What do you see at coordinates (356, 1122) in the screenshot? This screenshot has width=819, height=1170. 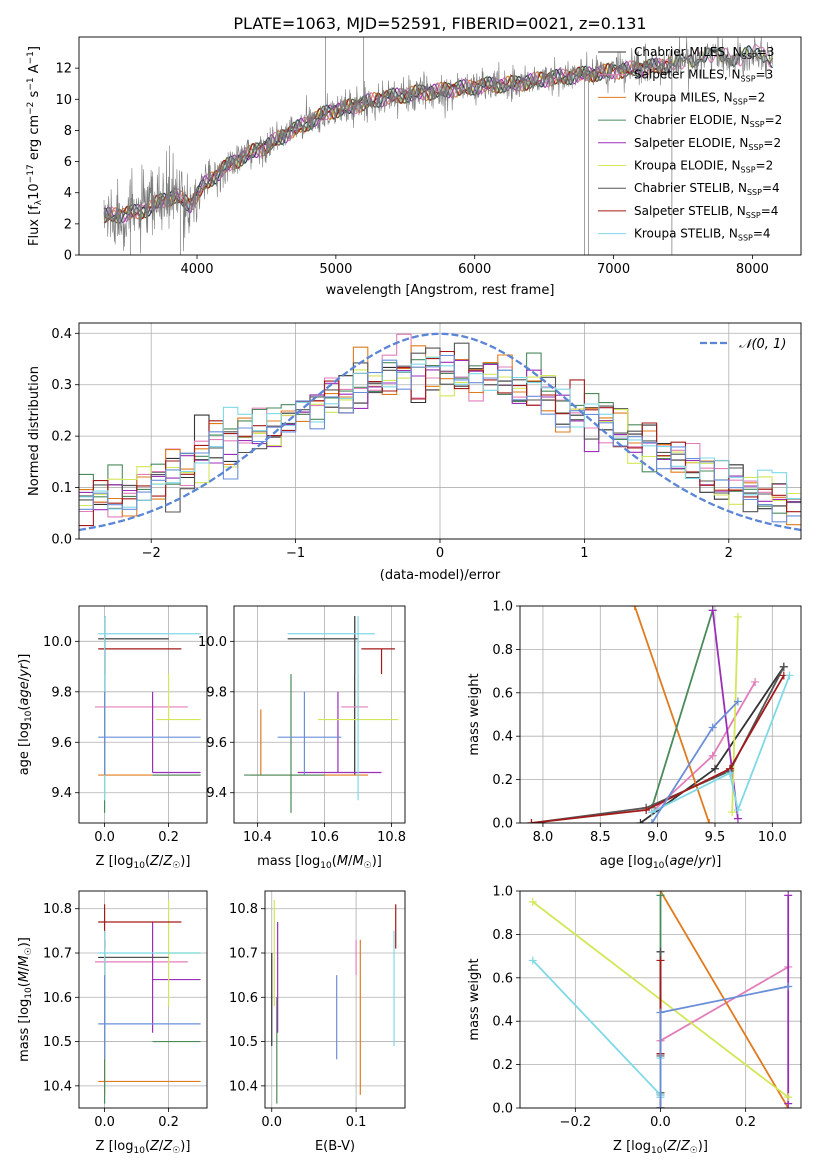 I see `x-tick-label: 0.1` at bounding box center [356, 1122].